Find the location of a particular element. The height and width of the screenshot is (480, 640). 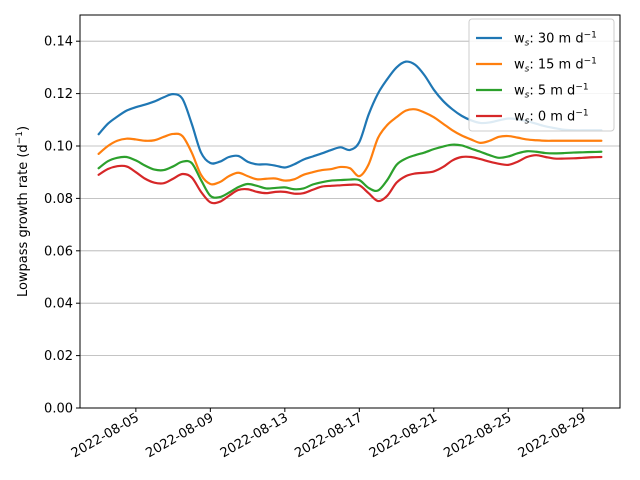

y-tick-label: 0.02 is located at coordinates (58, 356).